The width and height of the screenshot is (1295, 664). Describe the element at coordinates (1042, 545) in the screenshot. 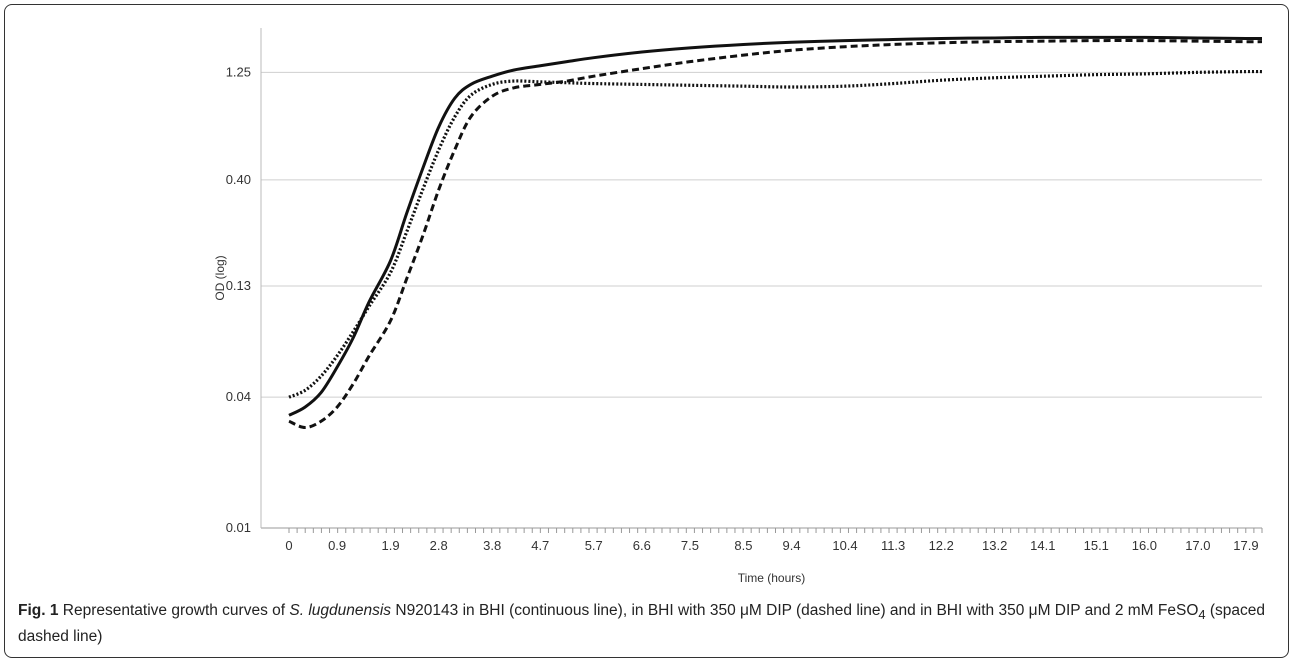

I see `x-tick-label: 14.1` at that location.